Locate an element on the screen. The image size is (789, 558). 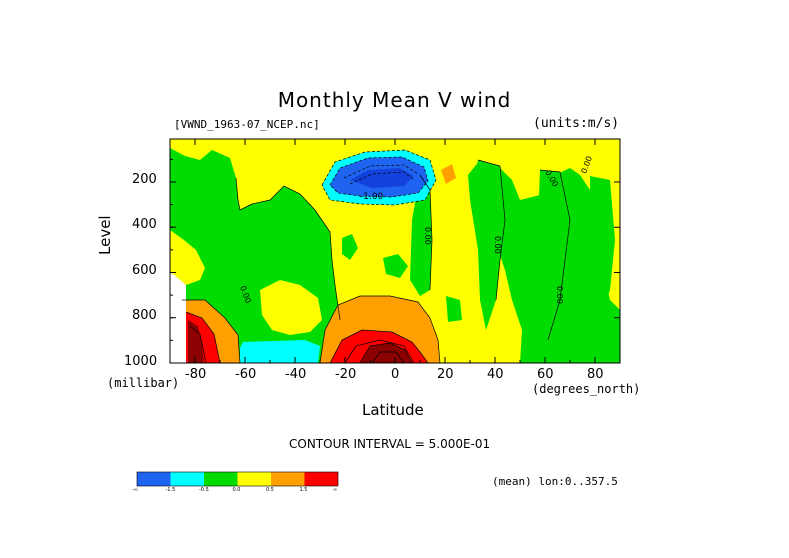
region-negative-deep-upper is located at coordinates (382, 178).